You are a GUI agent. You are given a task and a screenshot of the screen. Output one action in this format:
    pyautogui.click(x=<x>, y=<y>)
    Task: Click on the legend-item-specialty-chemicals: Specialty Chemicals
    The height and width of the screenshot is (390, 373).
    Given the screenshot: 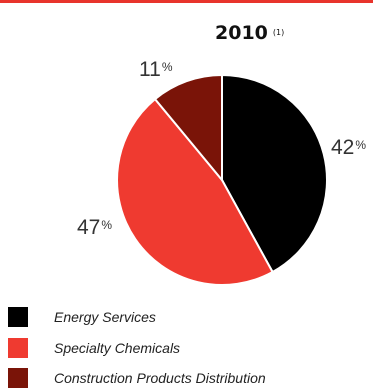 What is the action you would take?
    pyautogui.click(x=94, y=348)
    